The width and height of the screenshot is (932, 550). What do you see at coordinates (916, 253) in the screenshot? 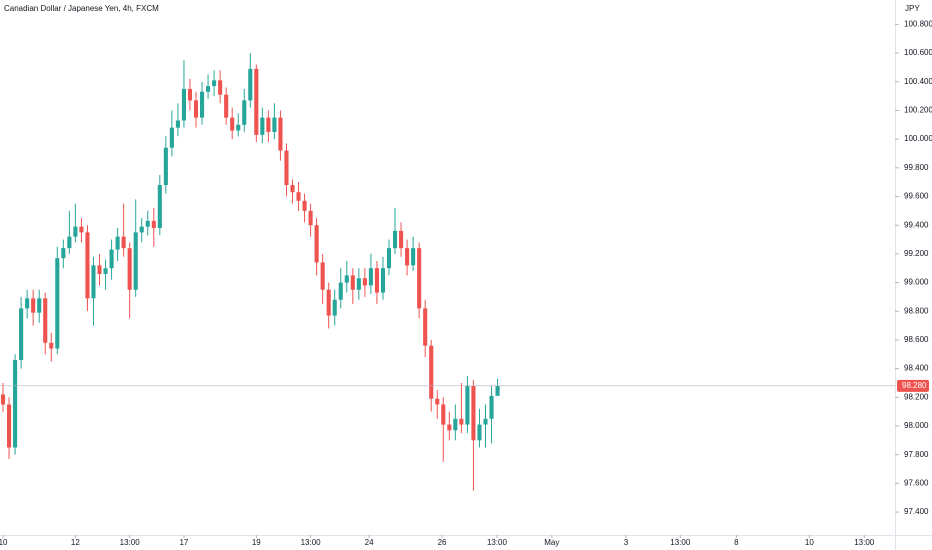
I see `y-tick-label: 99.200` at bounding box center [916, 253].